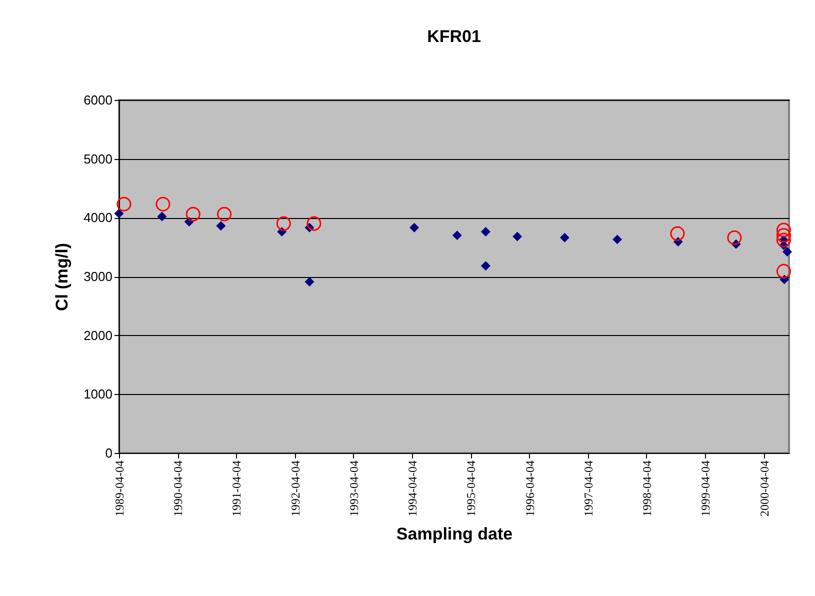  Describe the element at coordinates (119, 488) in the screenshot. I see `x-tick-label: 1989-04-04` at that location.